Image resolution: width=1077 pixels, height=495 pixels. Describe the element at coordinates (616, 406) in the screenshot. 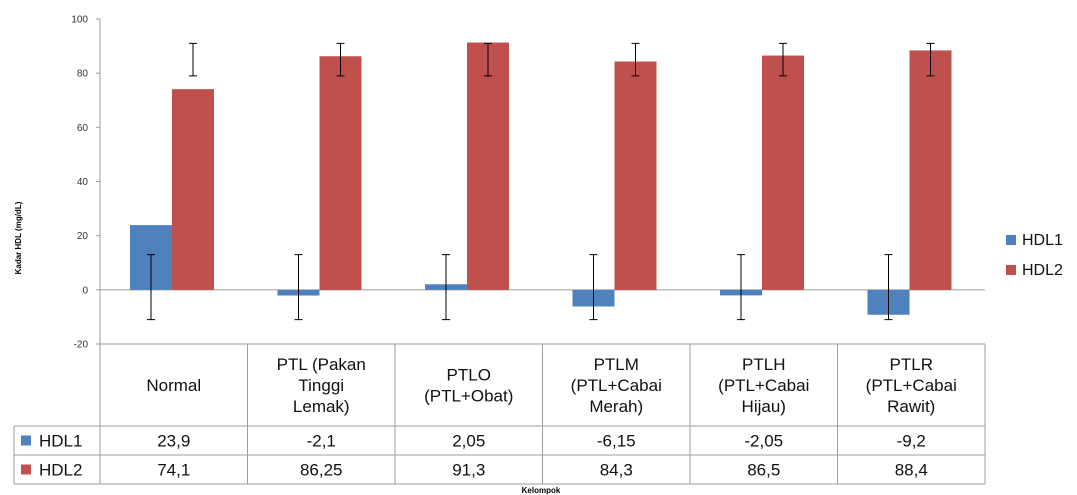

I see `category-label-line: Merah)` at that location.